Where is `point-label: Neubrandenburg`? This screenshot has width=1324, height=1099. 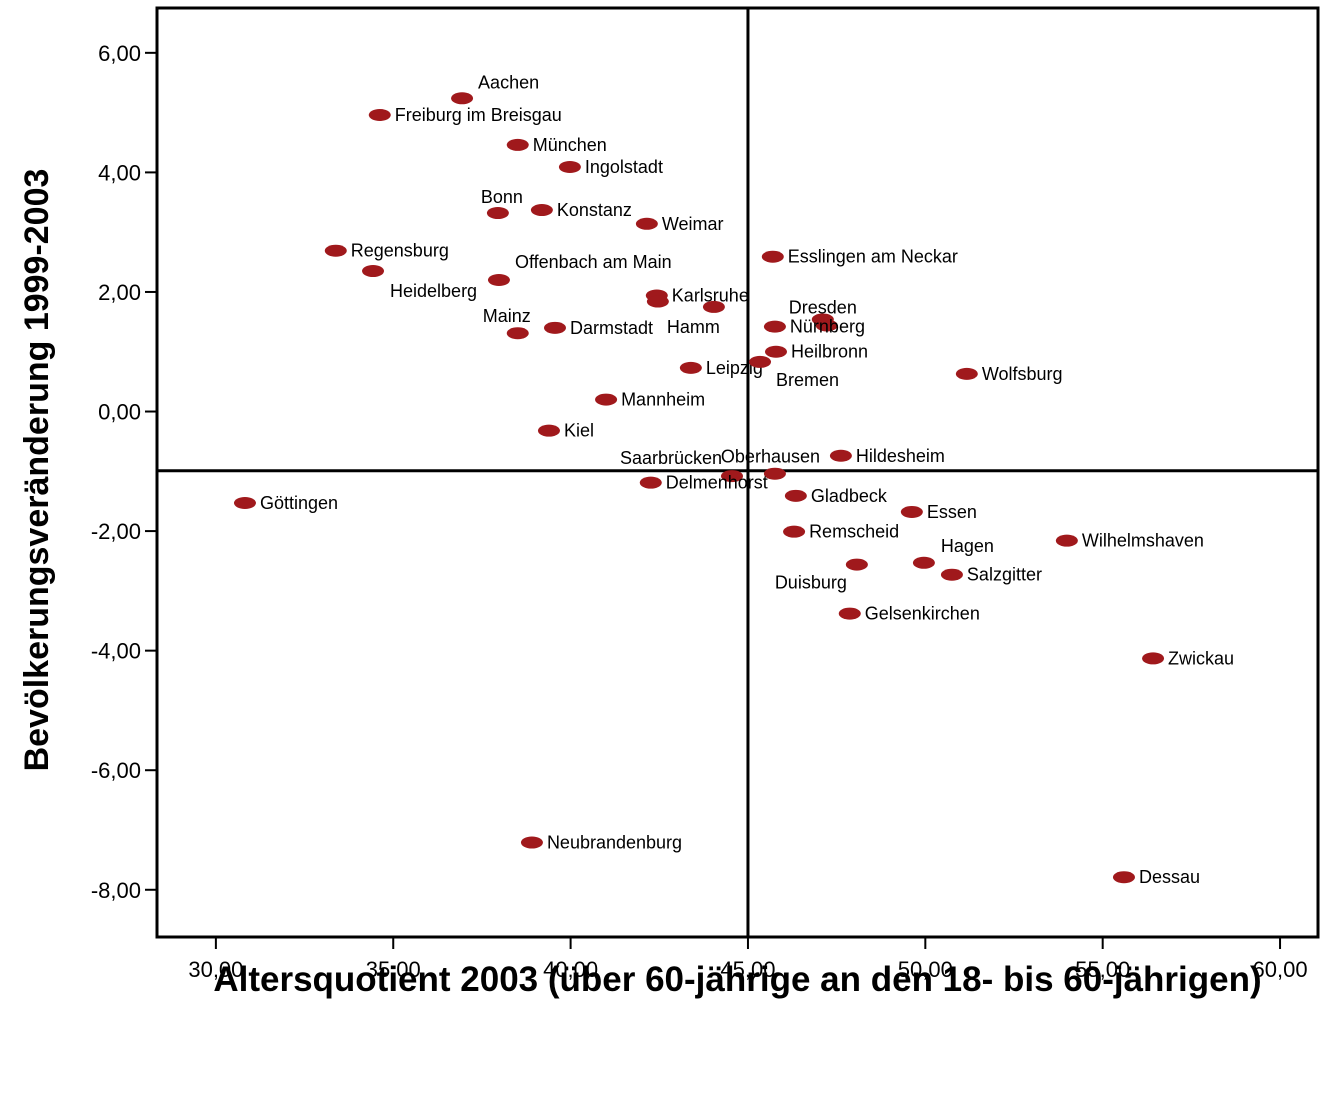 point-label: Neubrandenburg is located at coordinates (614, 843).